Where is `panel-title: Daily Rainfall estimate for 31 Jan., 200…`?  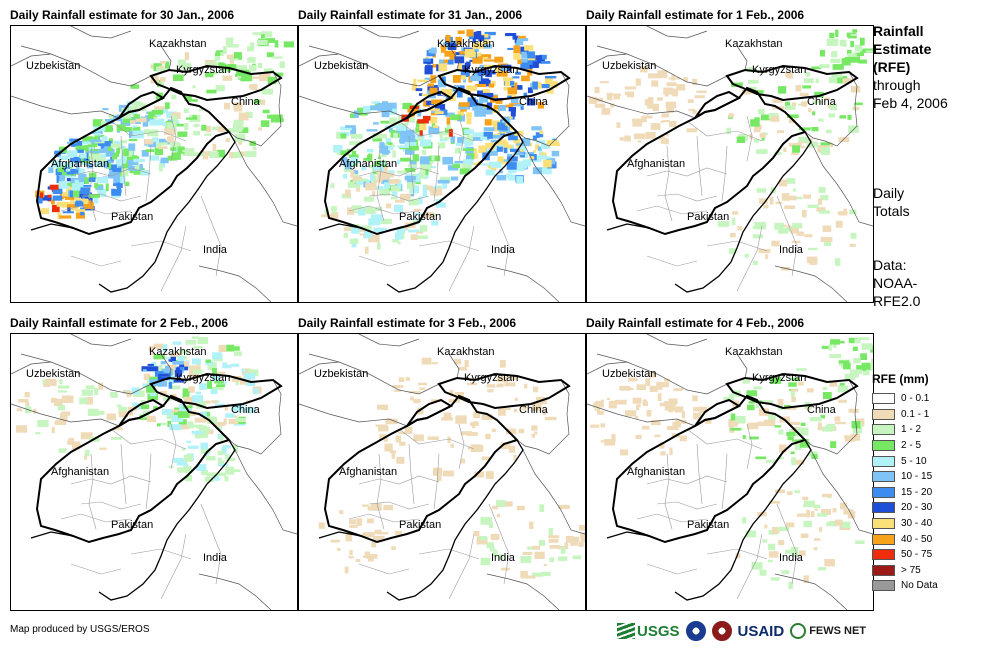
panel-title: Daily Rainfall estimate for 31 Jan., 200… is located at coordinates (410, 15).